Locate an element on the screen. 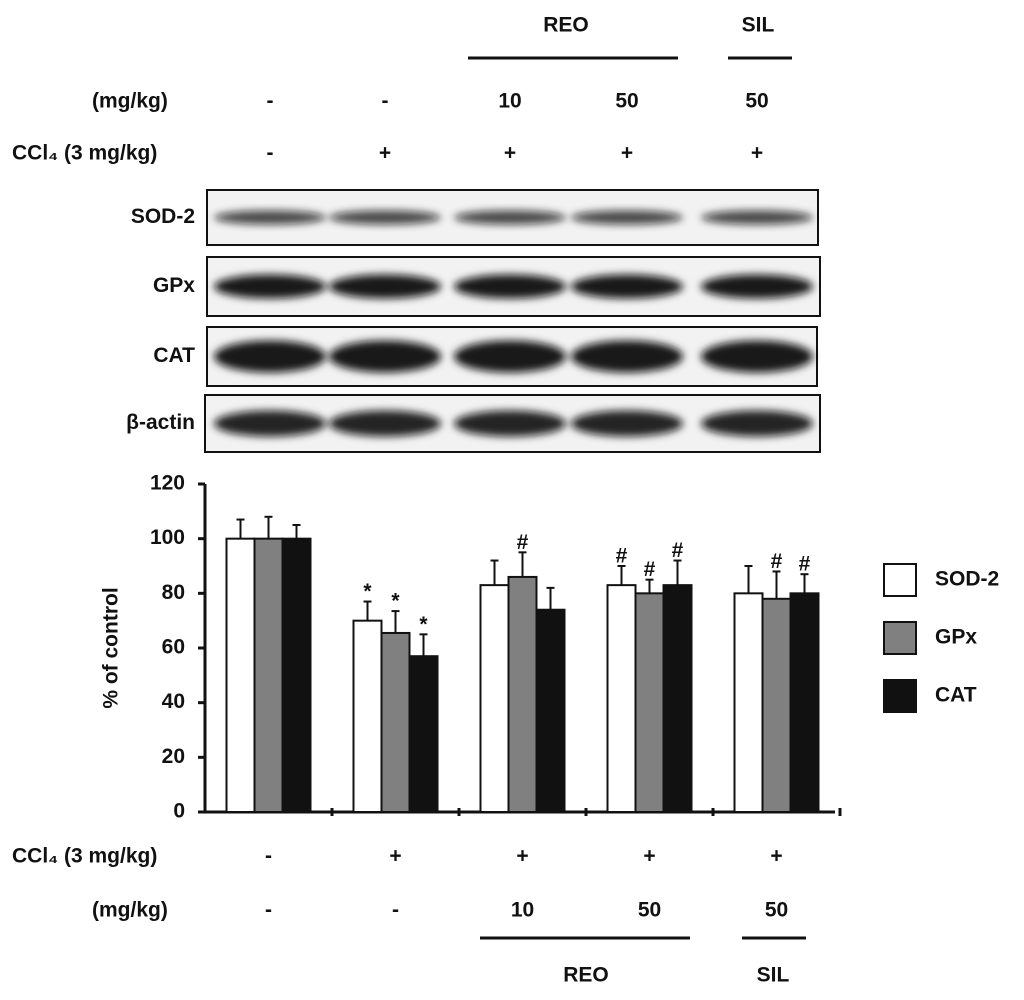 The image size is (1024, 1000). y-tick-label: 80 is located at coordinates (173, 592).